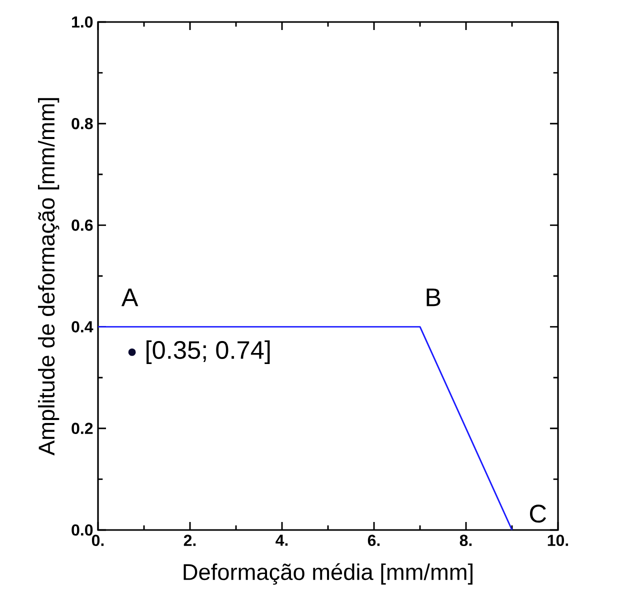 This screenshot has width=627, height=608. Describe the element at coordinates (328, 574) in the screenshot. I see `x-axis-title: Deformação média [mm/mm]` at that location.